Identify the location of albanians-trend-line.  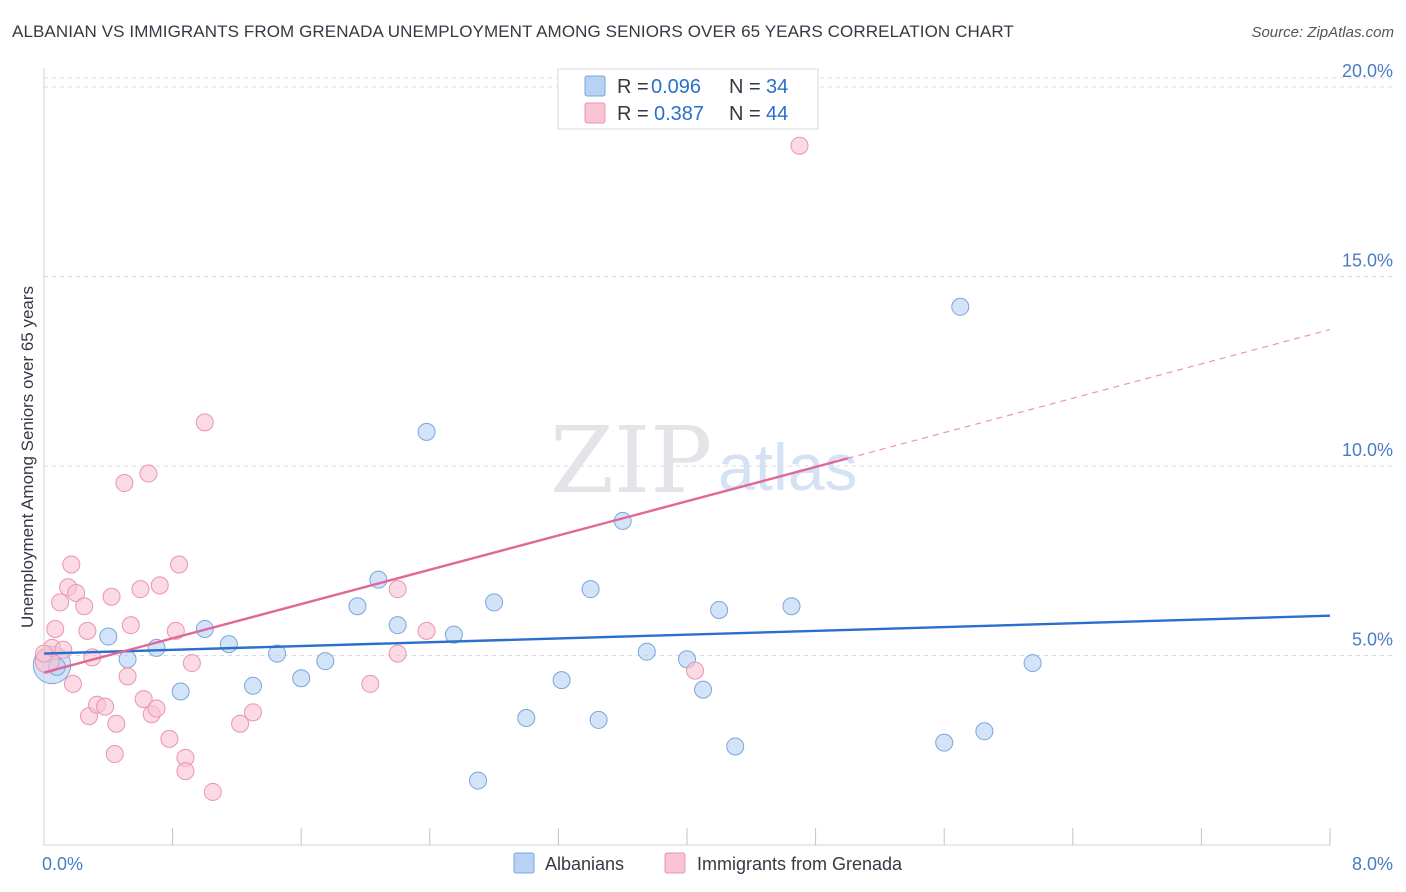
(687, 634).